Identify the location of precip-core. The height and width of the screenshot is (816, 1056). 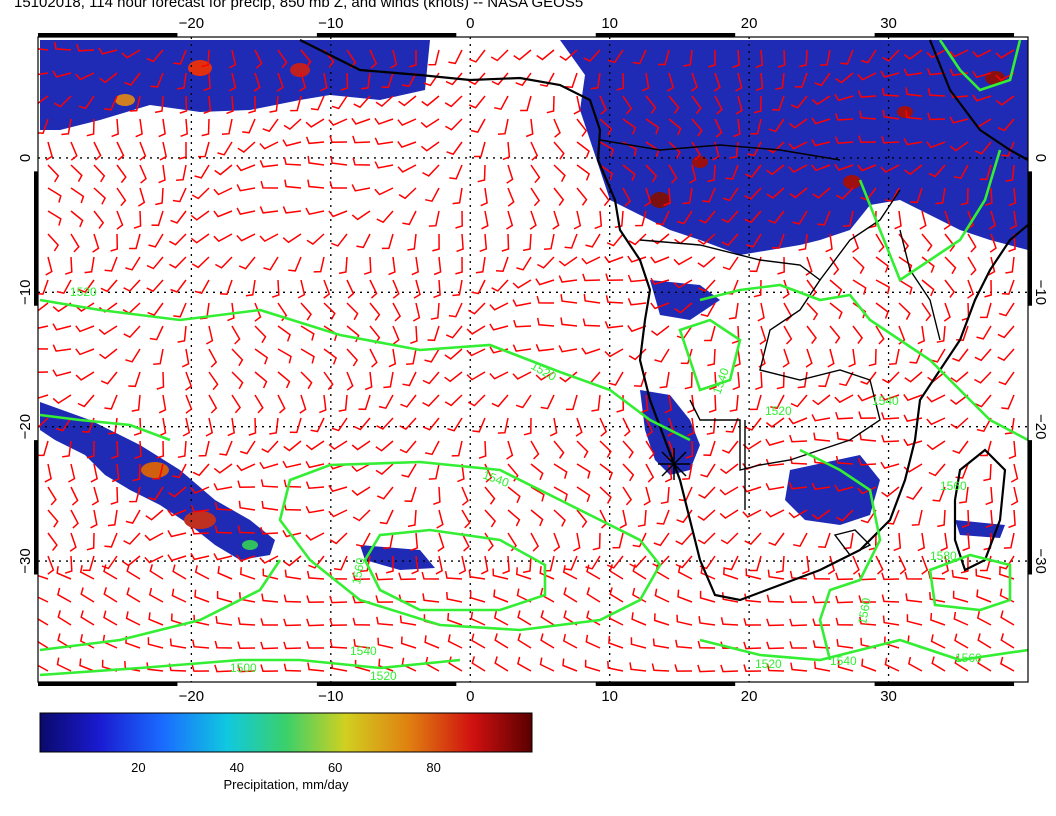
(905, 112).